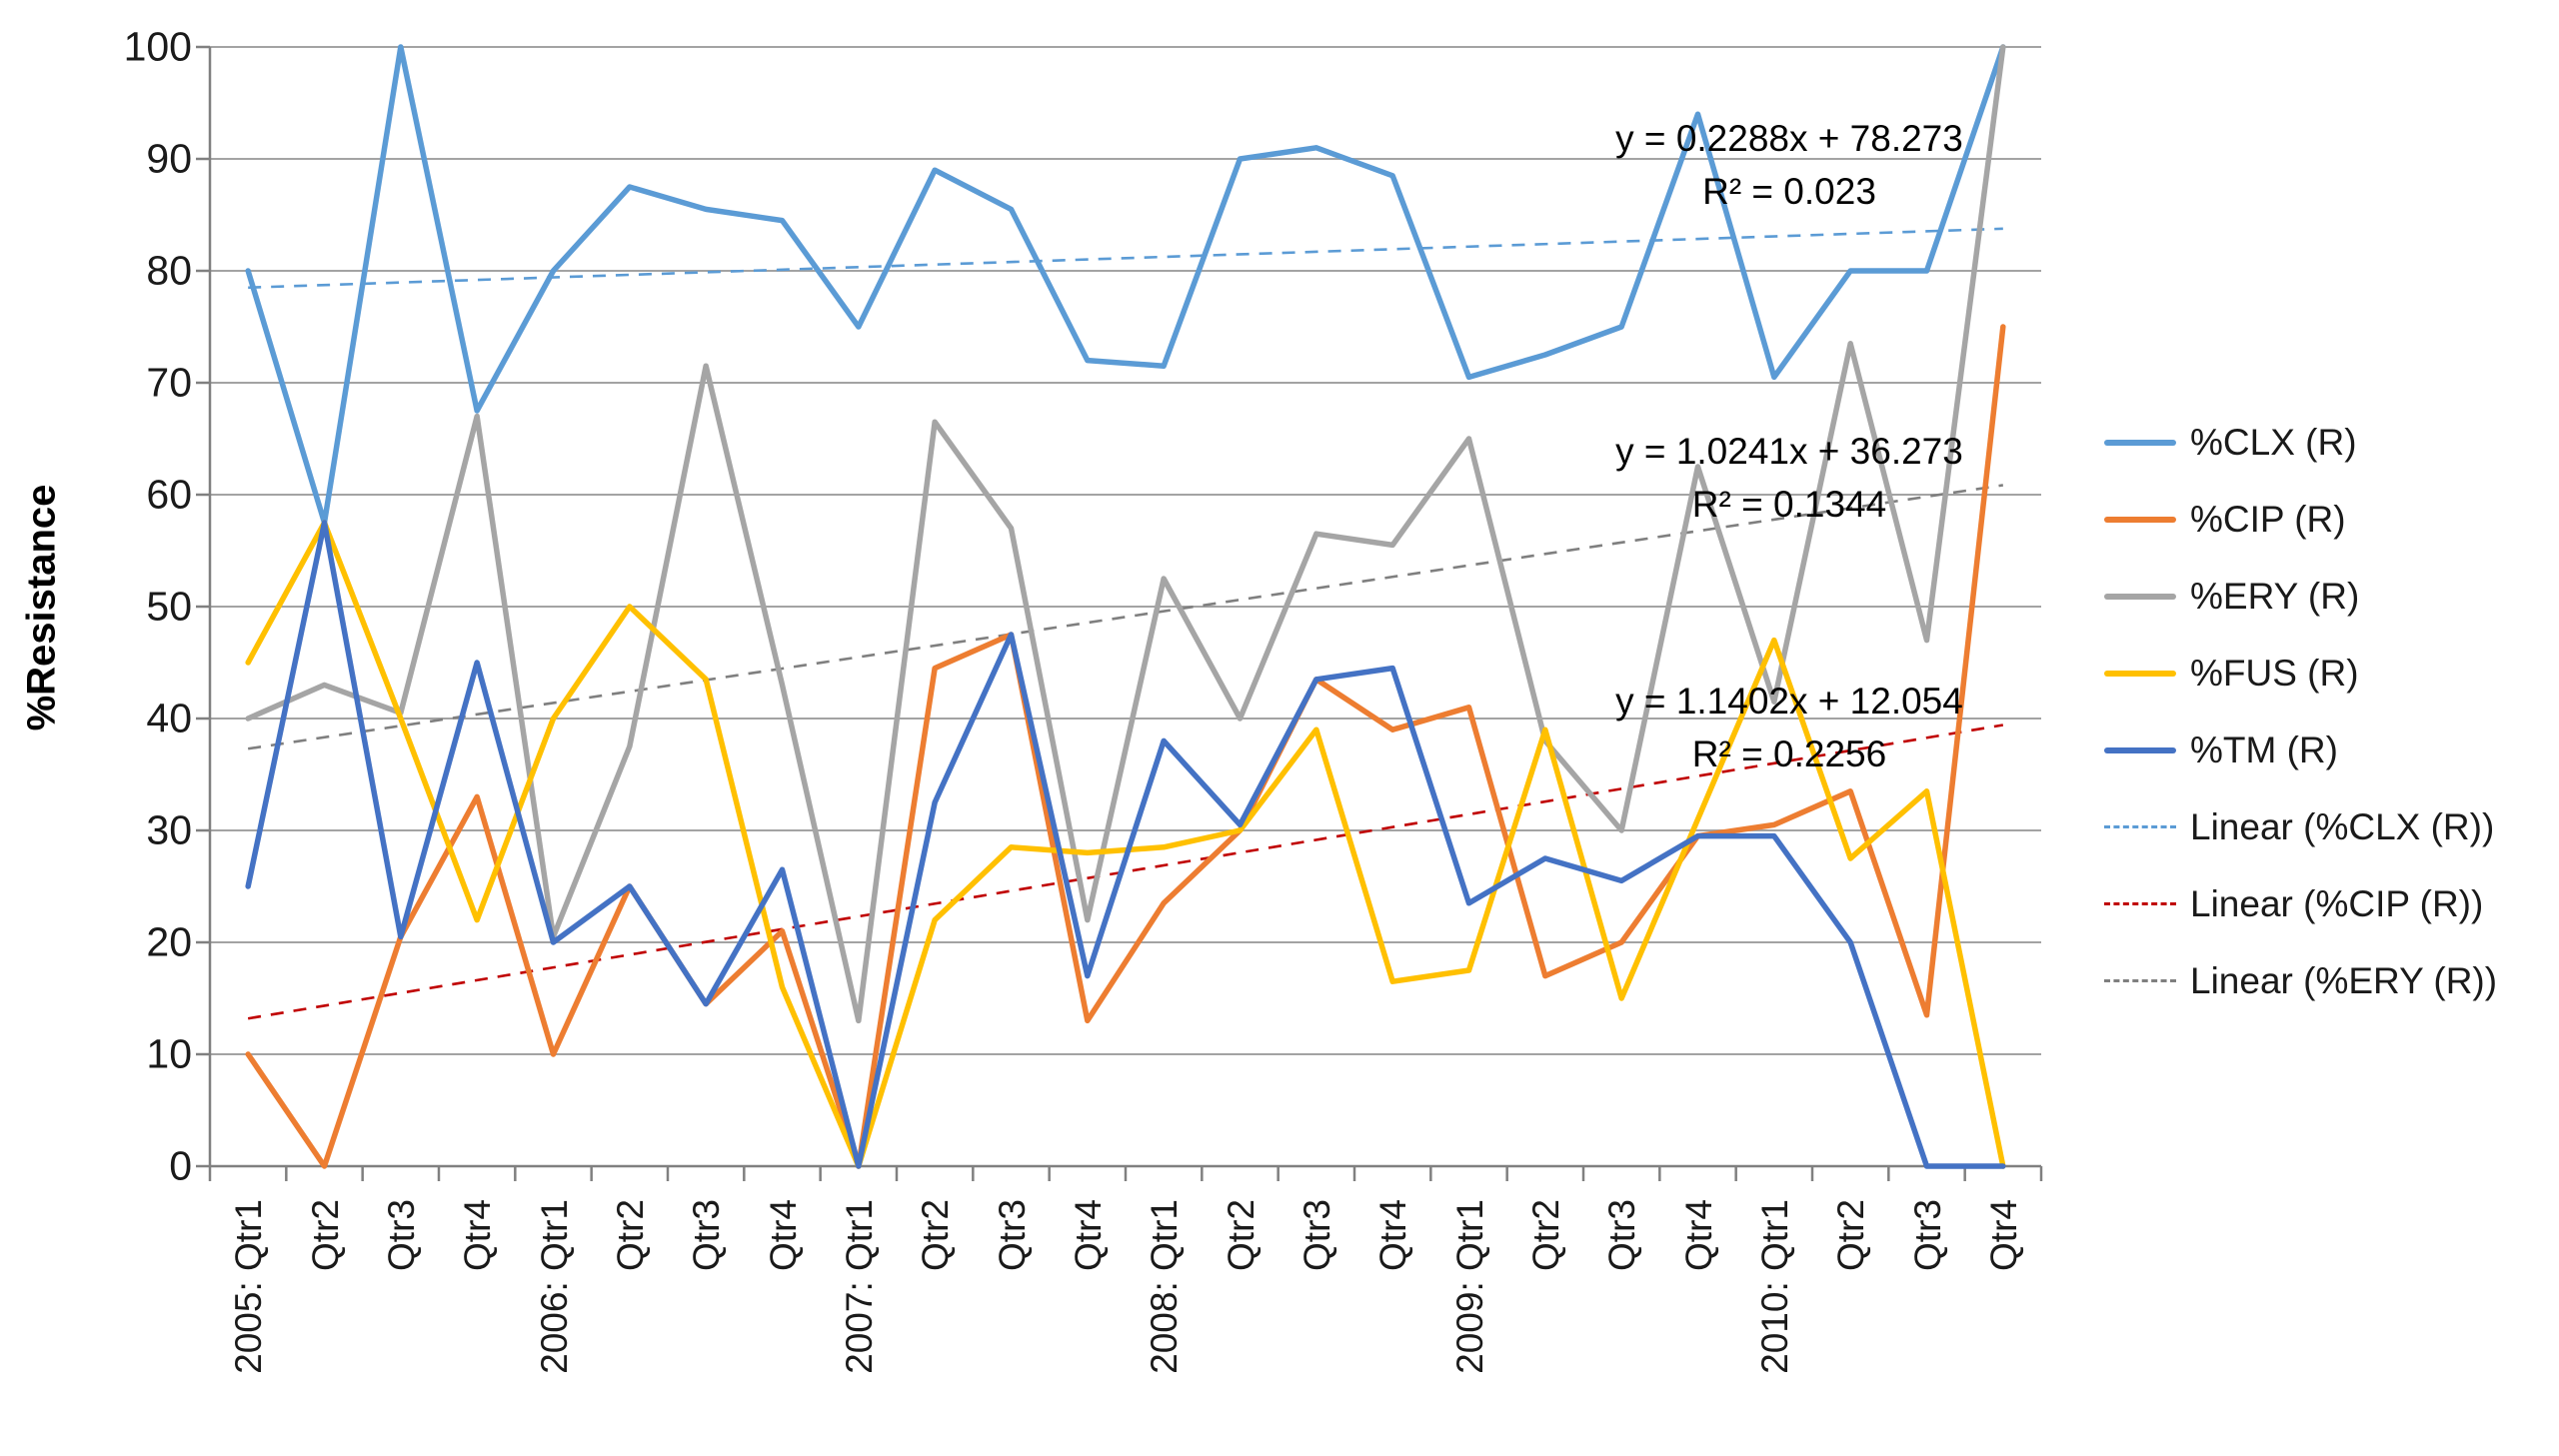  I want to click on x-category-label-11: Qtr4, so click(1088, 1235).